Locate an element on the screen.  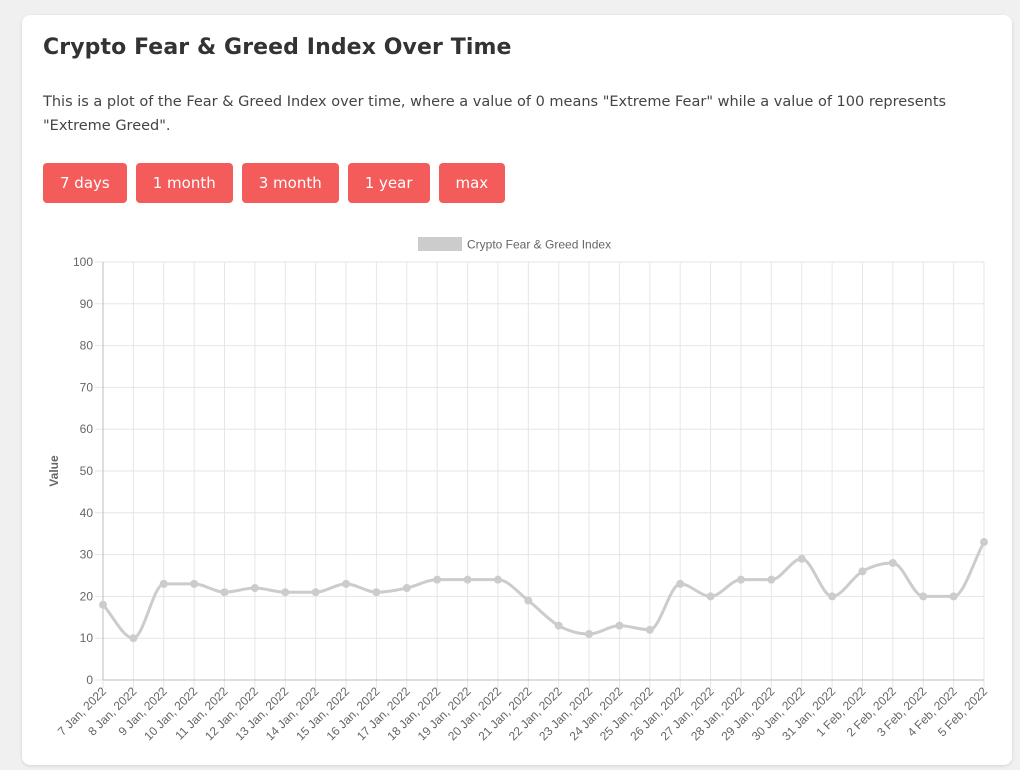
y-tick-label: 80 is located at coordinates (87, 346).